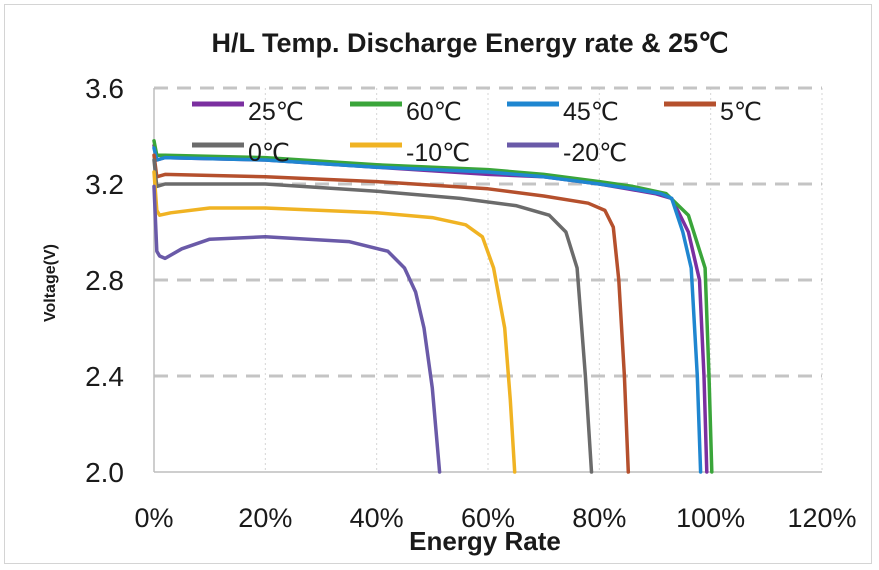 Image resolution: width=879 pixels, height=570 pixels. What do you see at coordinates (265, 518) in the screenshot?
I see `x-tick-label: 20%` at bounding box center [265, 518].